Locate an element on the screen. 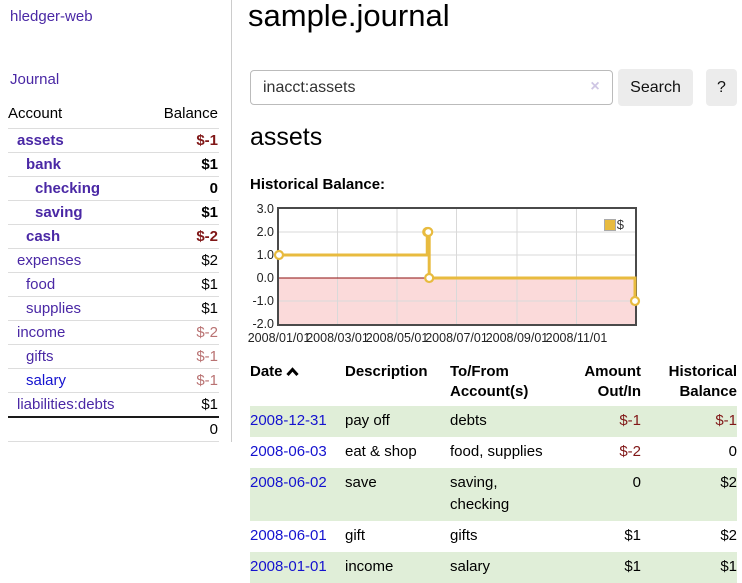  y-axis-tick-label: 0.0 is located at coordinates (265, 278).